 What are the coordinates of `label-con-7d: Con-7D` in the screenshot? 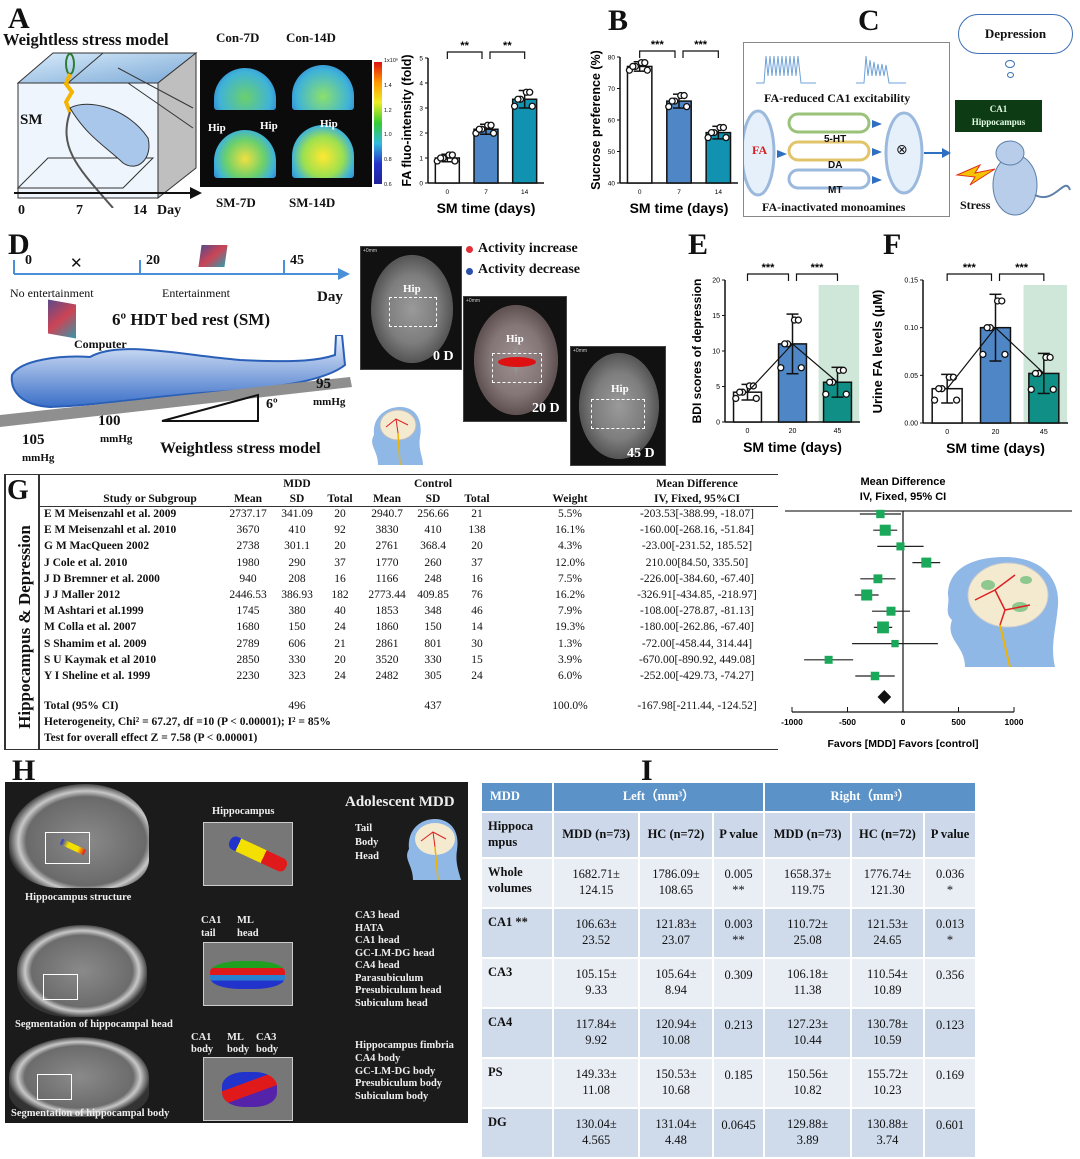 It's located at (238, 37).